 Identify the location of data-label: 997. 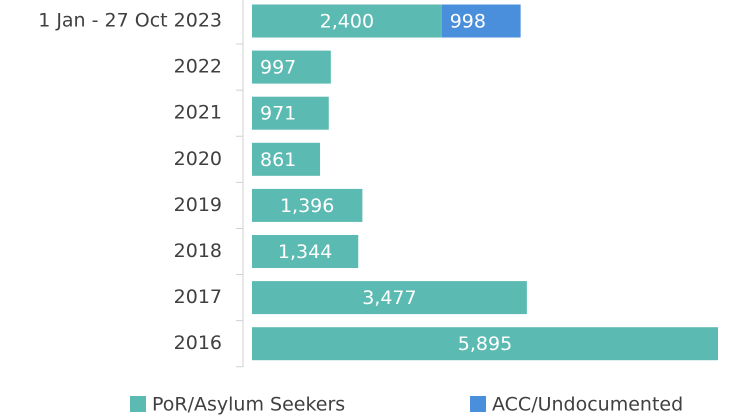
(278, 68).